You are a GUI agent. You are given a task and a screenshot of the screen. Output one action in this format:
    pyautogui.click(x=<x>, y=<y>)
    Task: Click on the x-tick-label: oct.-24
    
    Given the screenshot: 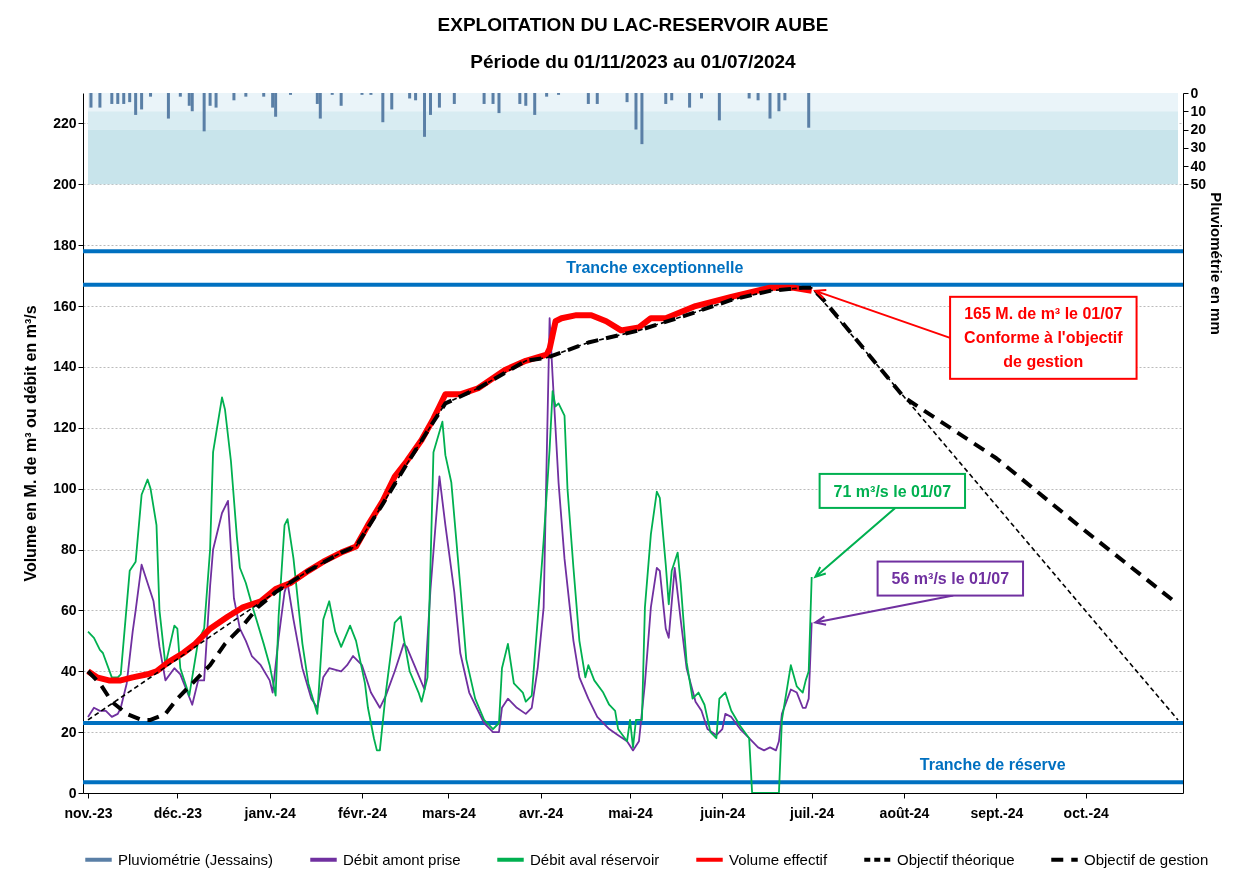 What is the action you would take?
    pyautogui.click(x=1086, y=812)
    